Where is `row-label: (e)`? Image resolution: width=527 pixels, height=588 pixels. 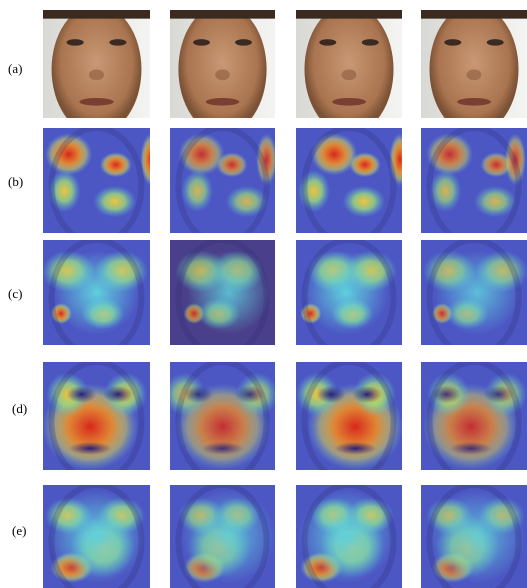 row-label: (e) is located at coordinates (19, 530).